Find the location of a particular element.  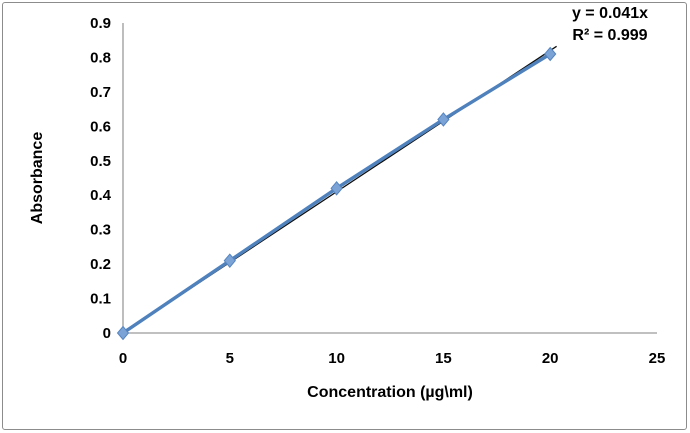

x-tick-label: 5 is located at coordinates (230, 358).